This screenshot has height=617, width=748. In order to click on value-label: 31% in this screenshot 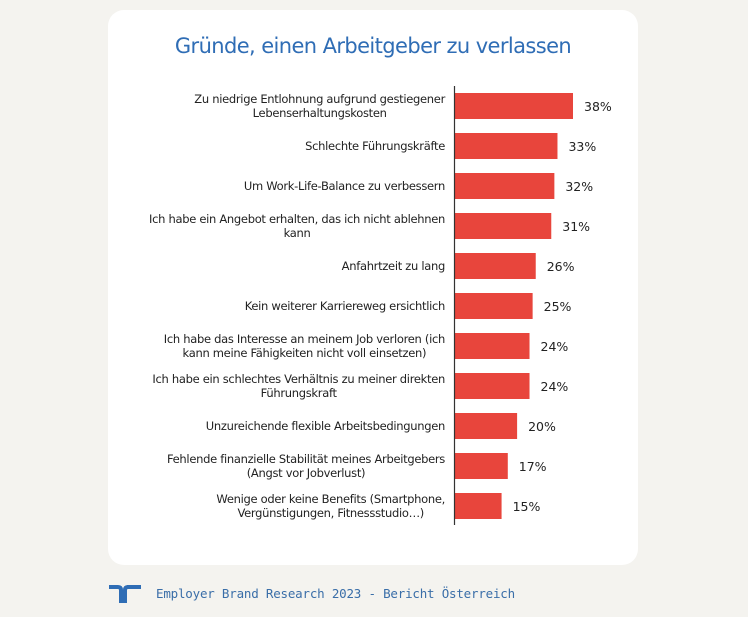, I will do `click(576, 226)`.